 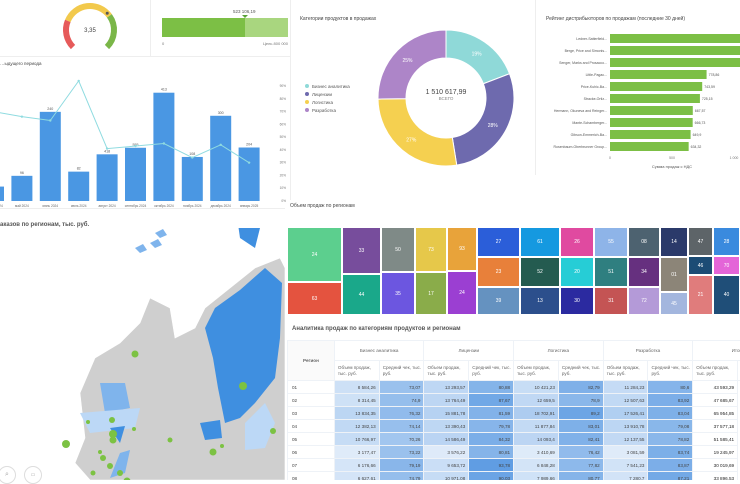 I want to click on treemap-cell: 70, so click(x=726, y=265).